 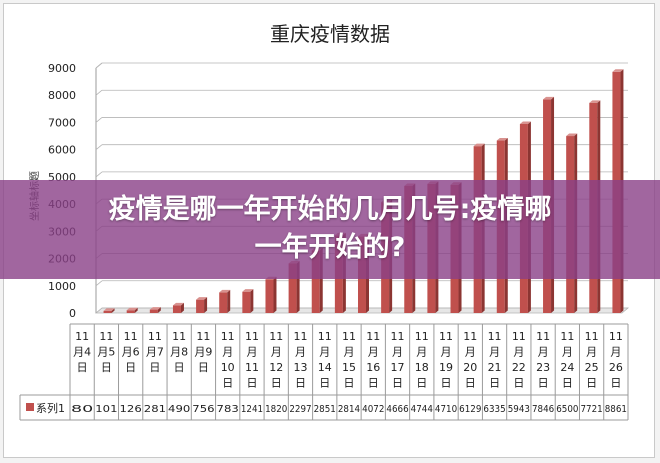 What do you see at coordinates (203, 409) in the screenshot?
I see `data-table-value: 756` at bounding box center [203, 409].